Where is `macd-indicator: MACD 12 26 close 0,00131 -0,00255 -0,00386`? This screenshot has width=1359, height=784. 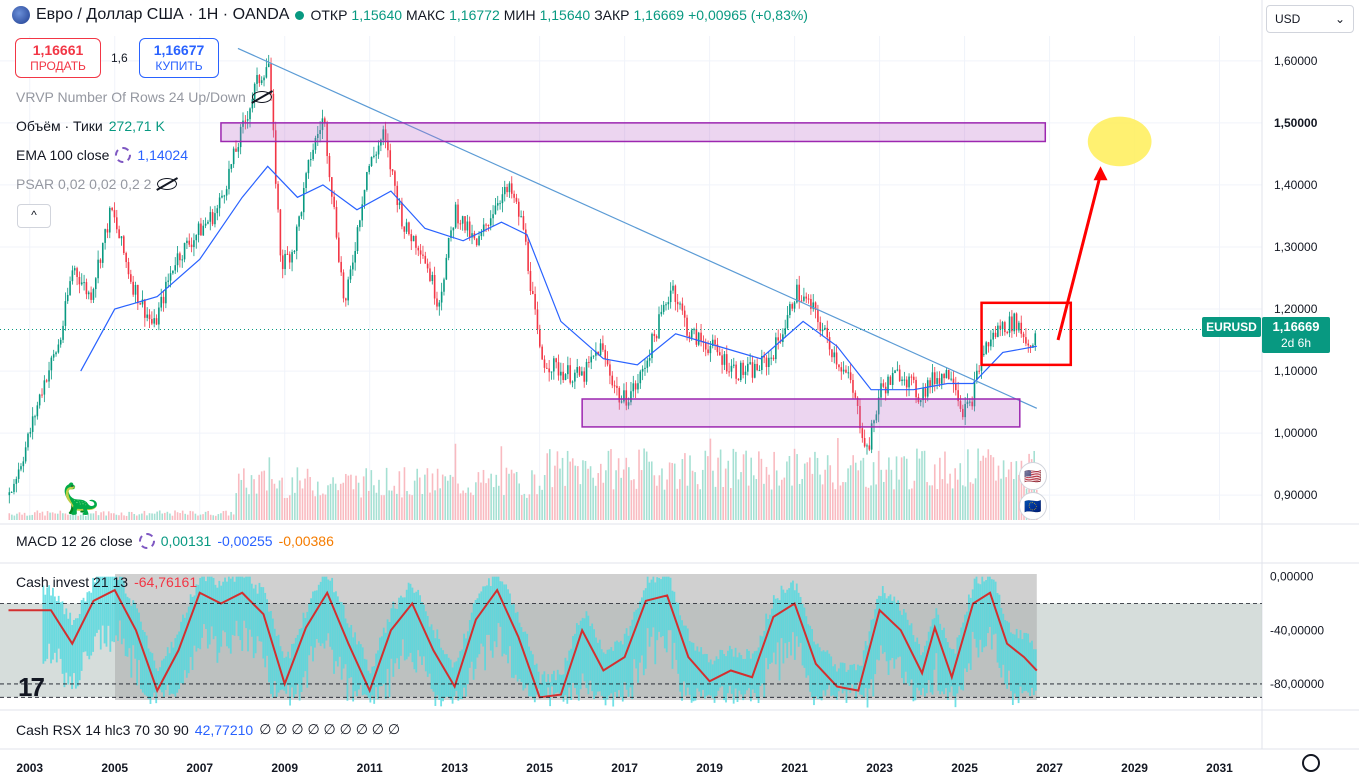
macd-indicator: MACD 12 26 close 0,00131 -0,00255 -0,00386 is located at coordinates (175, 541).